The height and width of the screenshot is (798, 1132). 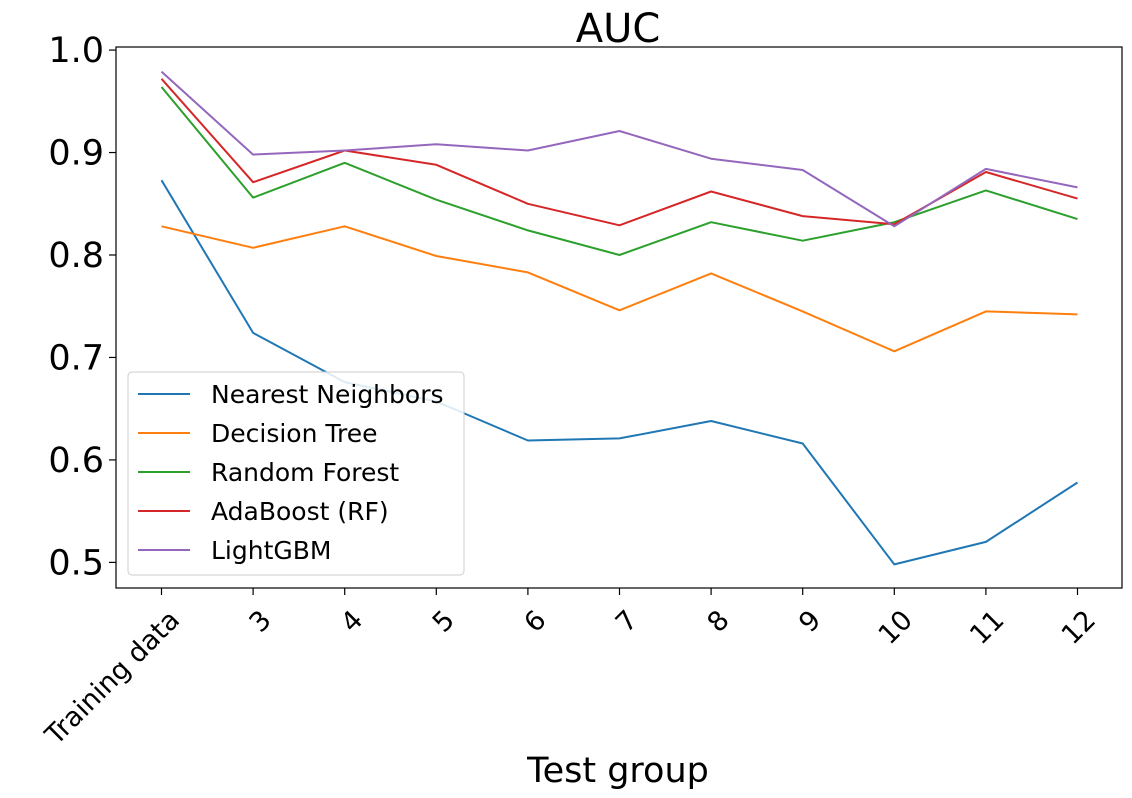 What do you see at coordinates (76, 563) in the screenshot?
I see `y-tick-label: 0.5` at bounding box center [76, 563].